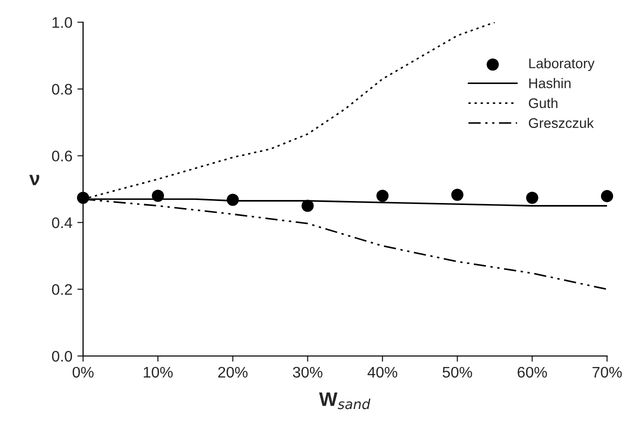 This screenshot has width=639, height=445. Describe the element at coordinates (34, 180) in the screenshot. I see `y-axis-title: ν` at that location.